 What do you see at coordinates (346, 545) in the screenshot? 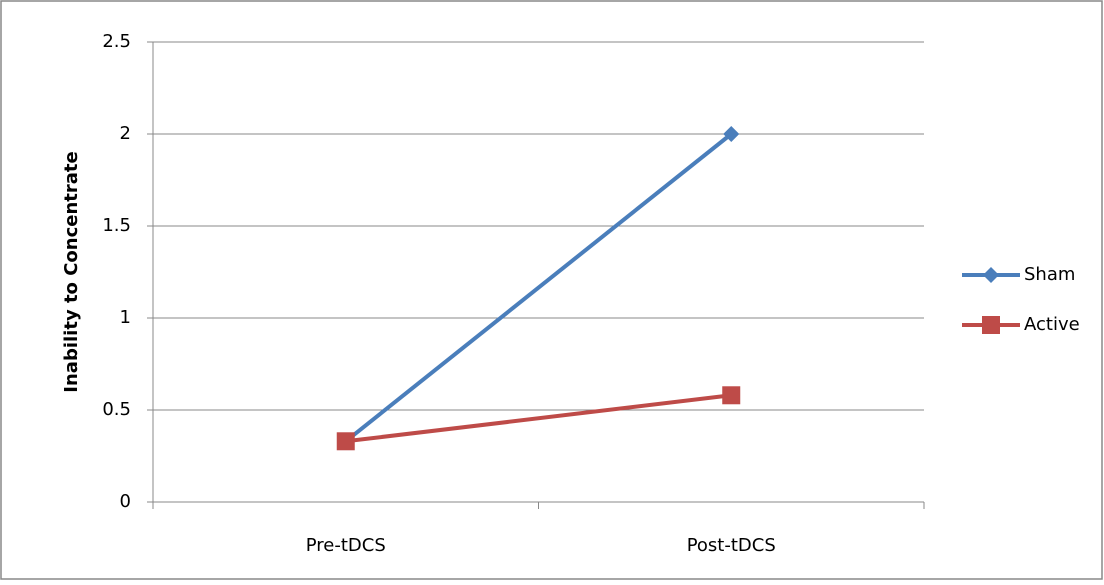
I see `x-tick-label: Pre-tDCS` at bounding box center [346, 545].